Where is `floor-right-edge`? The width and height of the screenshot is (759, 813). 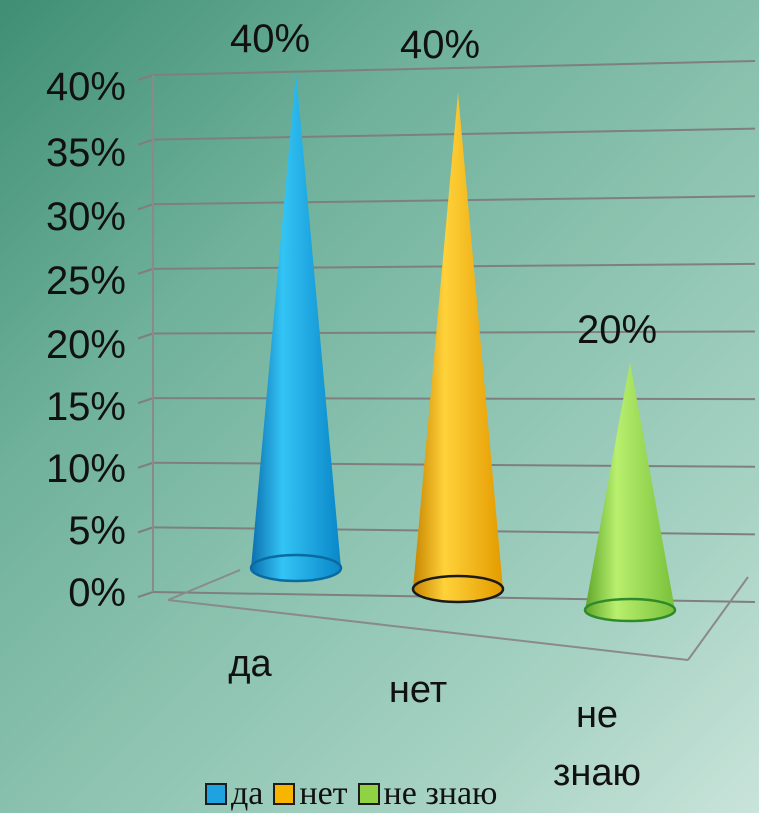
floor-right-edge is located at coordinates (718, 618).